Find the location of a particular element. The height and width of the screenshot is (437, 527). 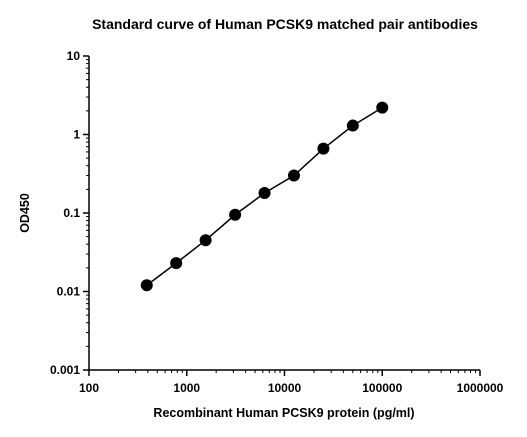

y-tick-label: 10 is located at coordinates (74, 56).